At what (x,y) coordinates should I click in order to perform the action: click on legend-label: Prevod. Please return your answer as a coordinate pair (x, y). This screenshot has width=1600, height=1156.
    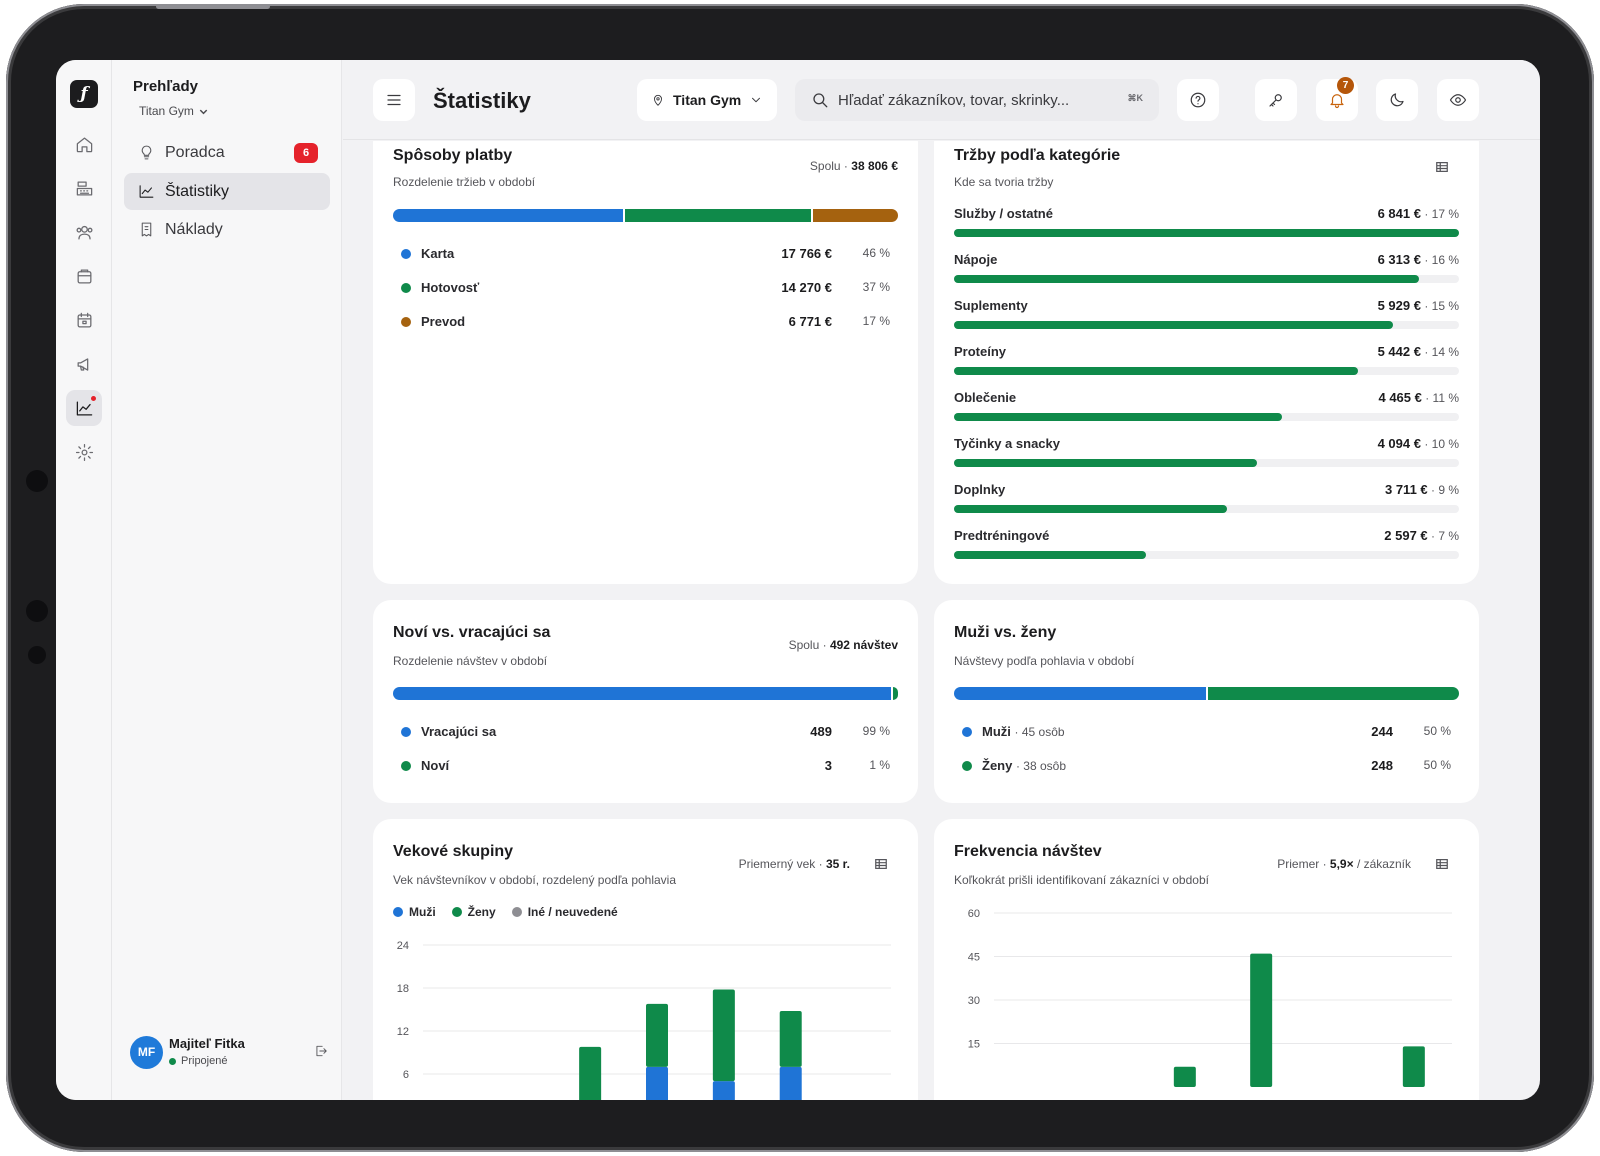
    Looking at the image, I should click on (443, 321).